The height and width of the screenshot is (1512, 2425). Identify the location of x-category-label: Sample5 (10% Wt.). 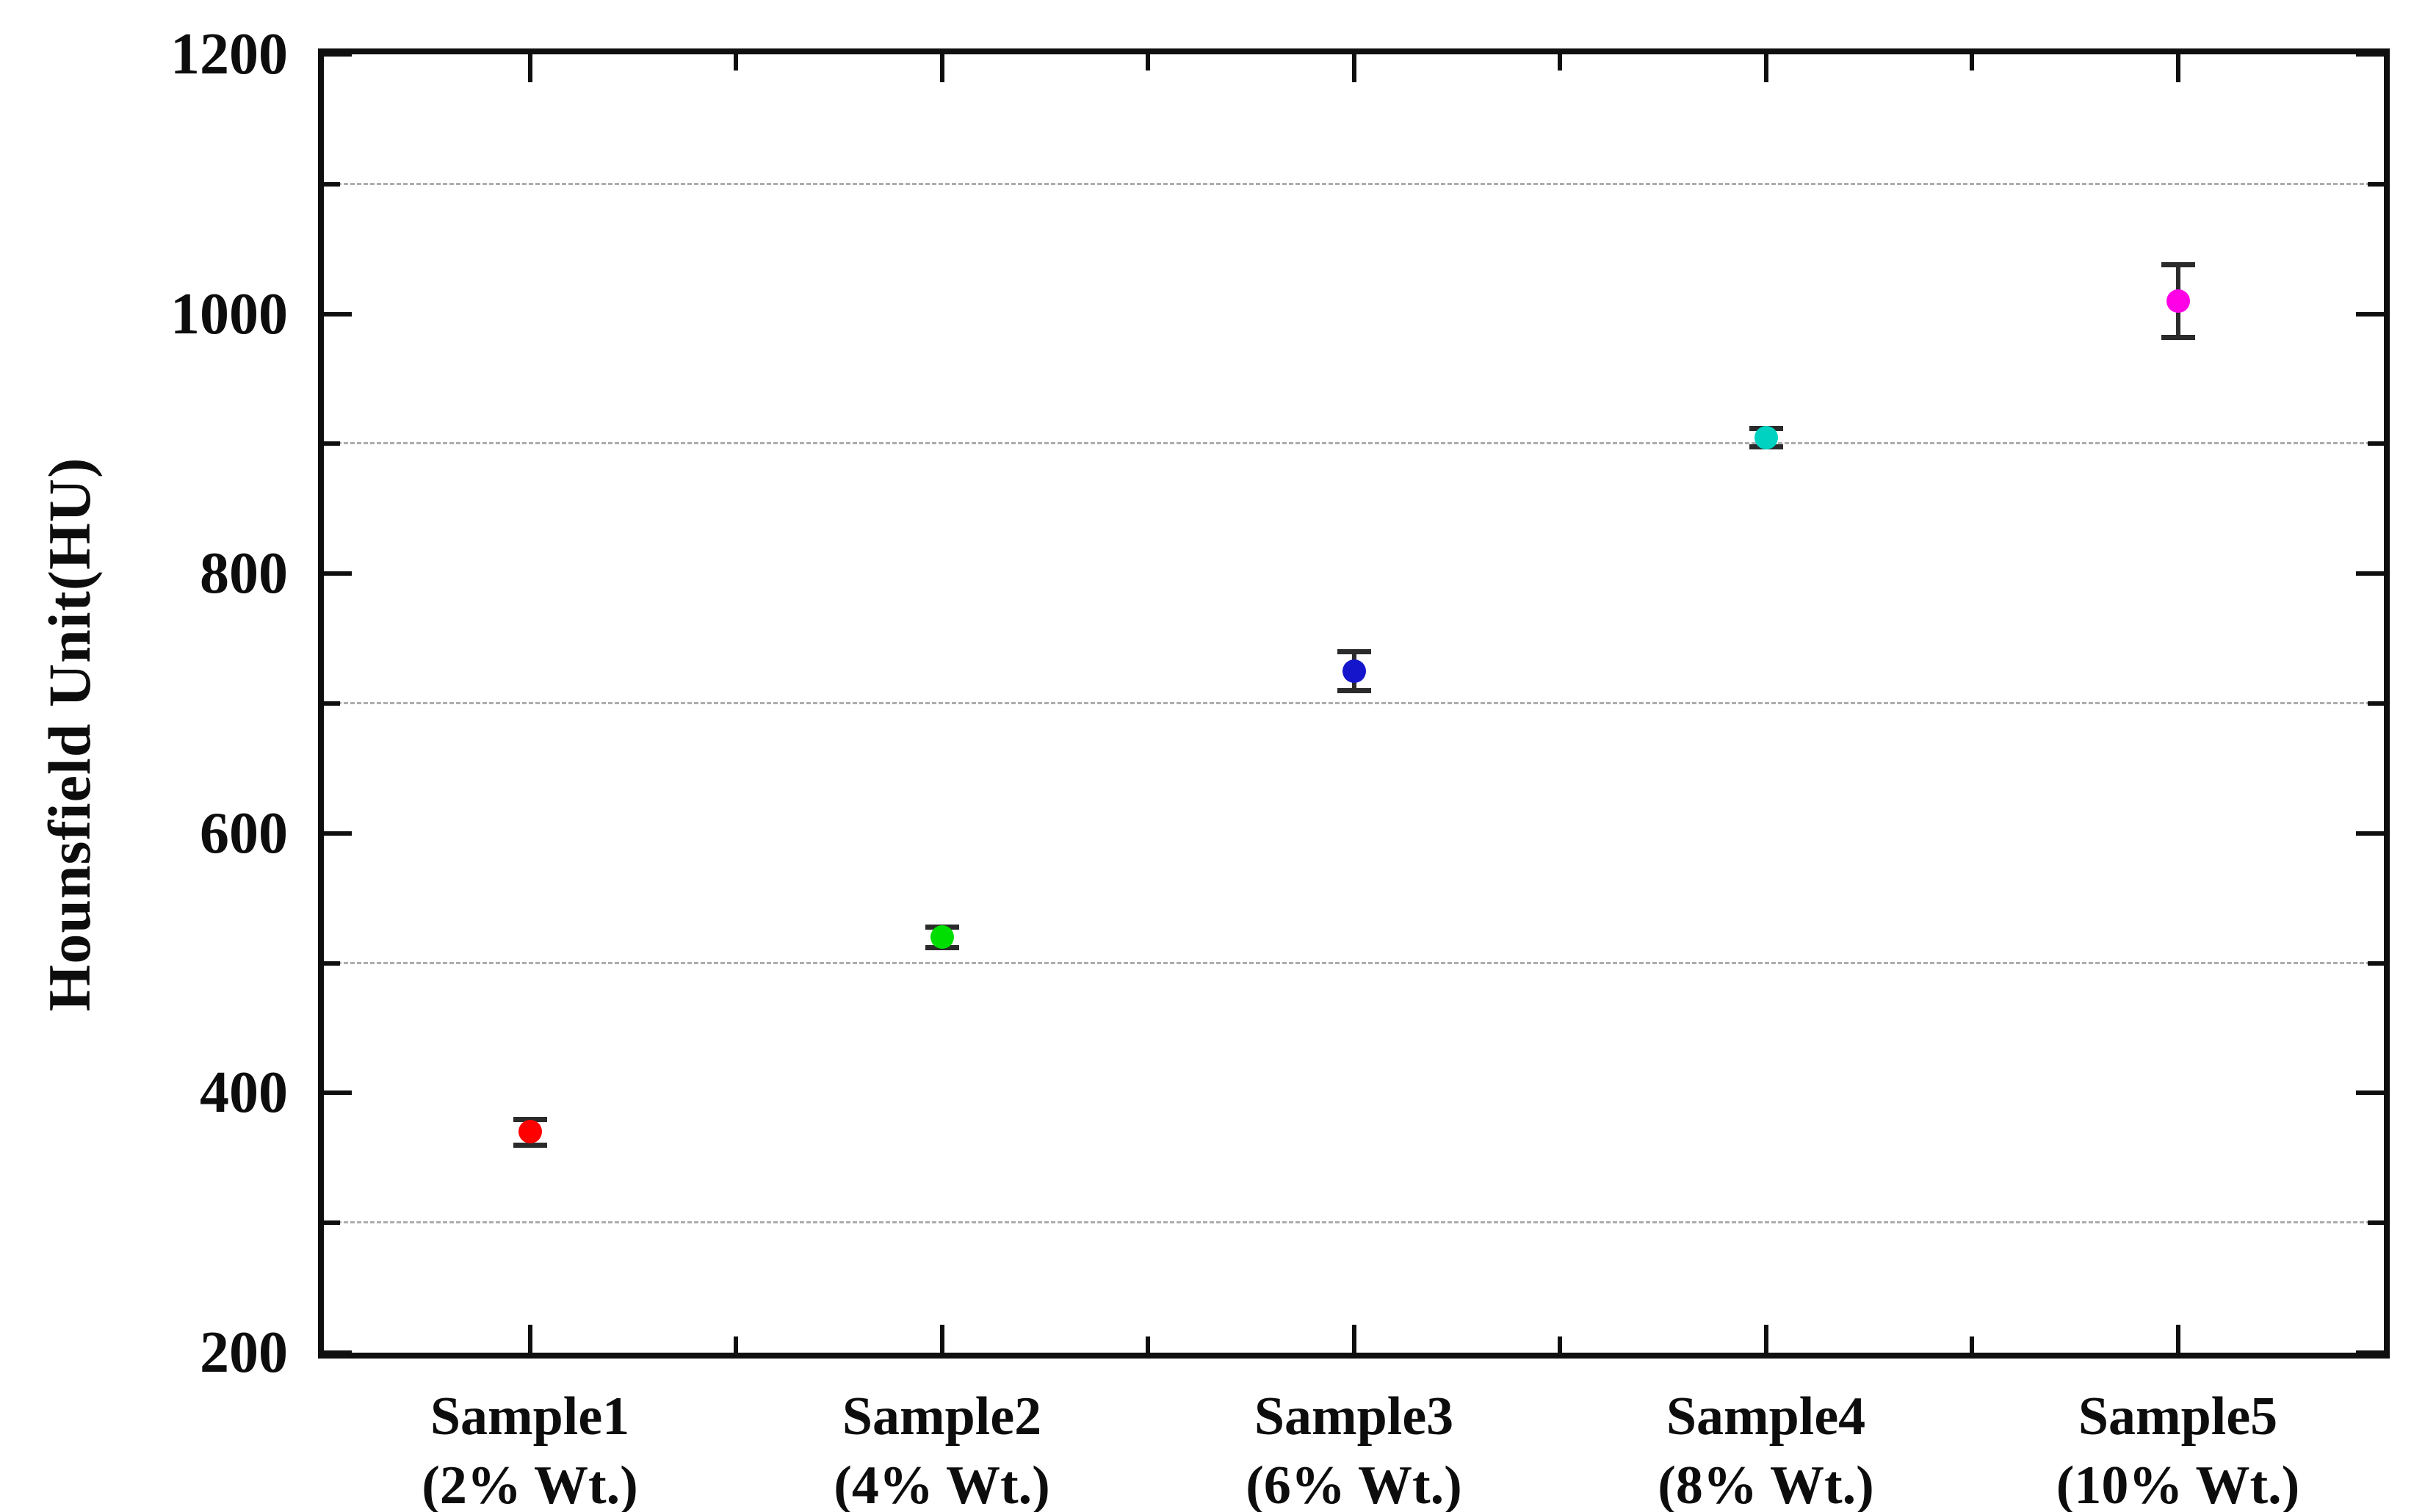
(2178, 1447).